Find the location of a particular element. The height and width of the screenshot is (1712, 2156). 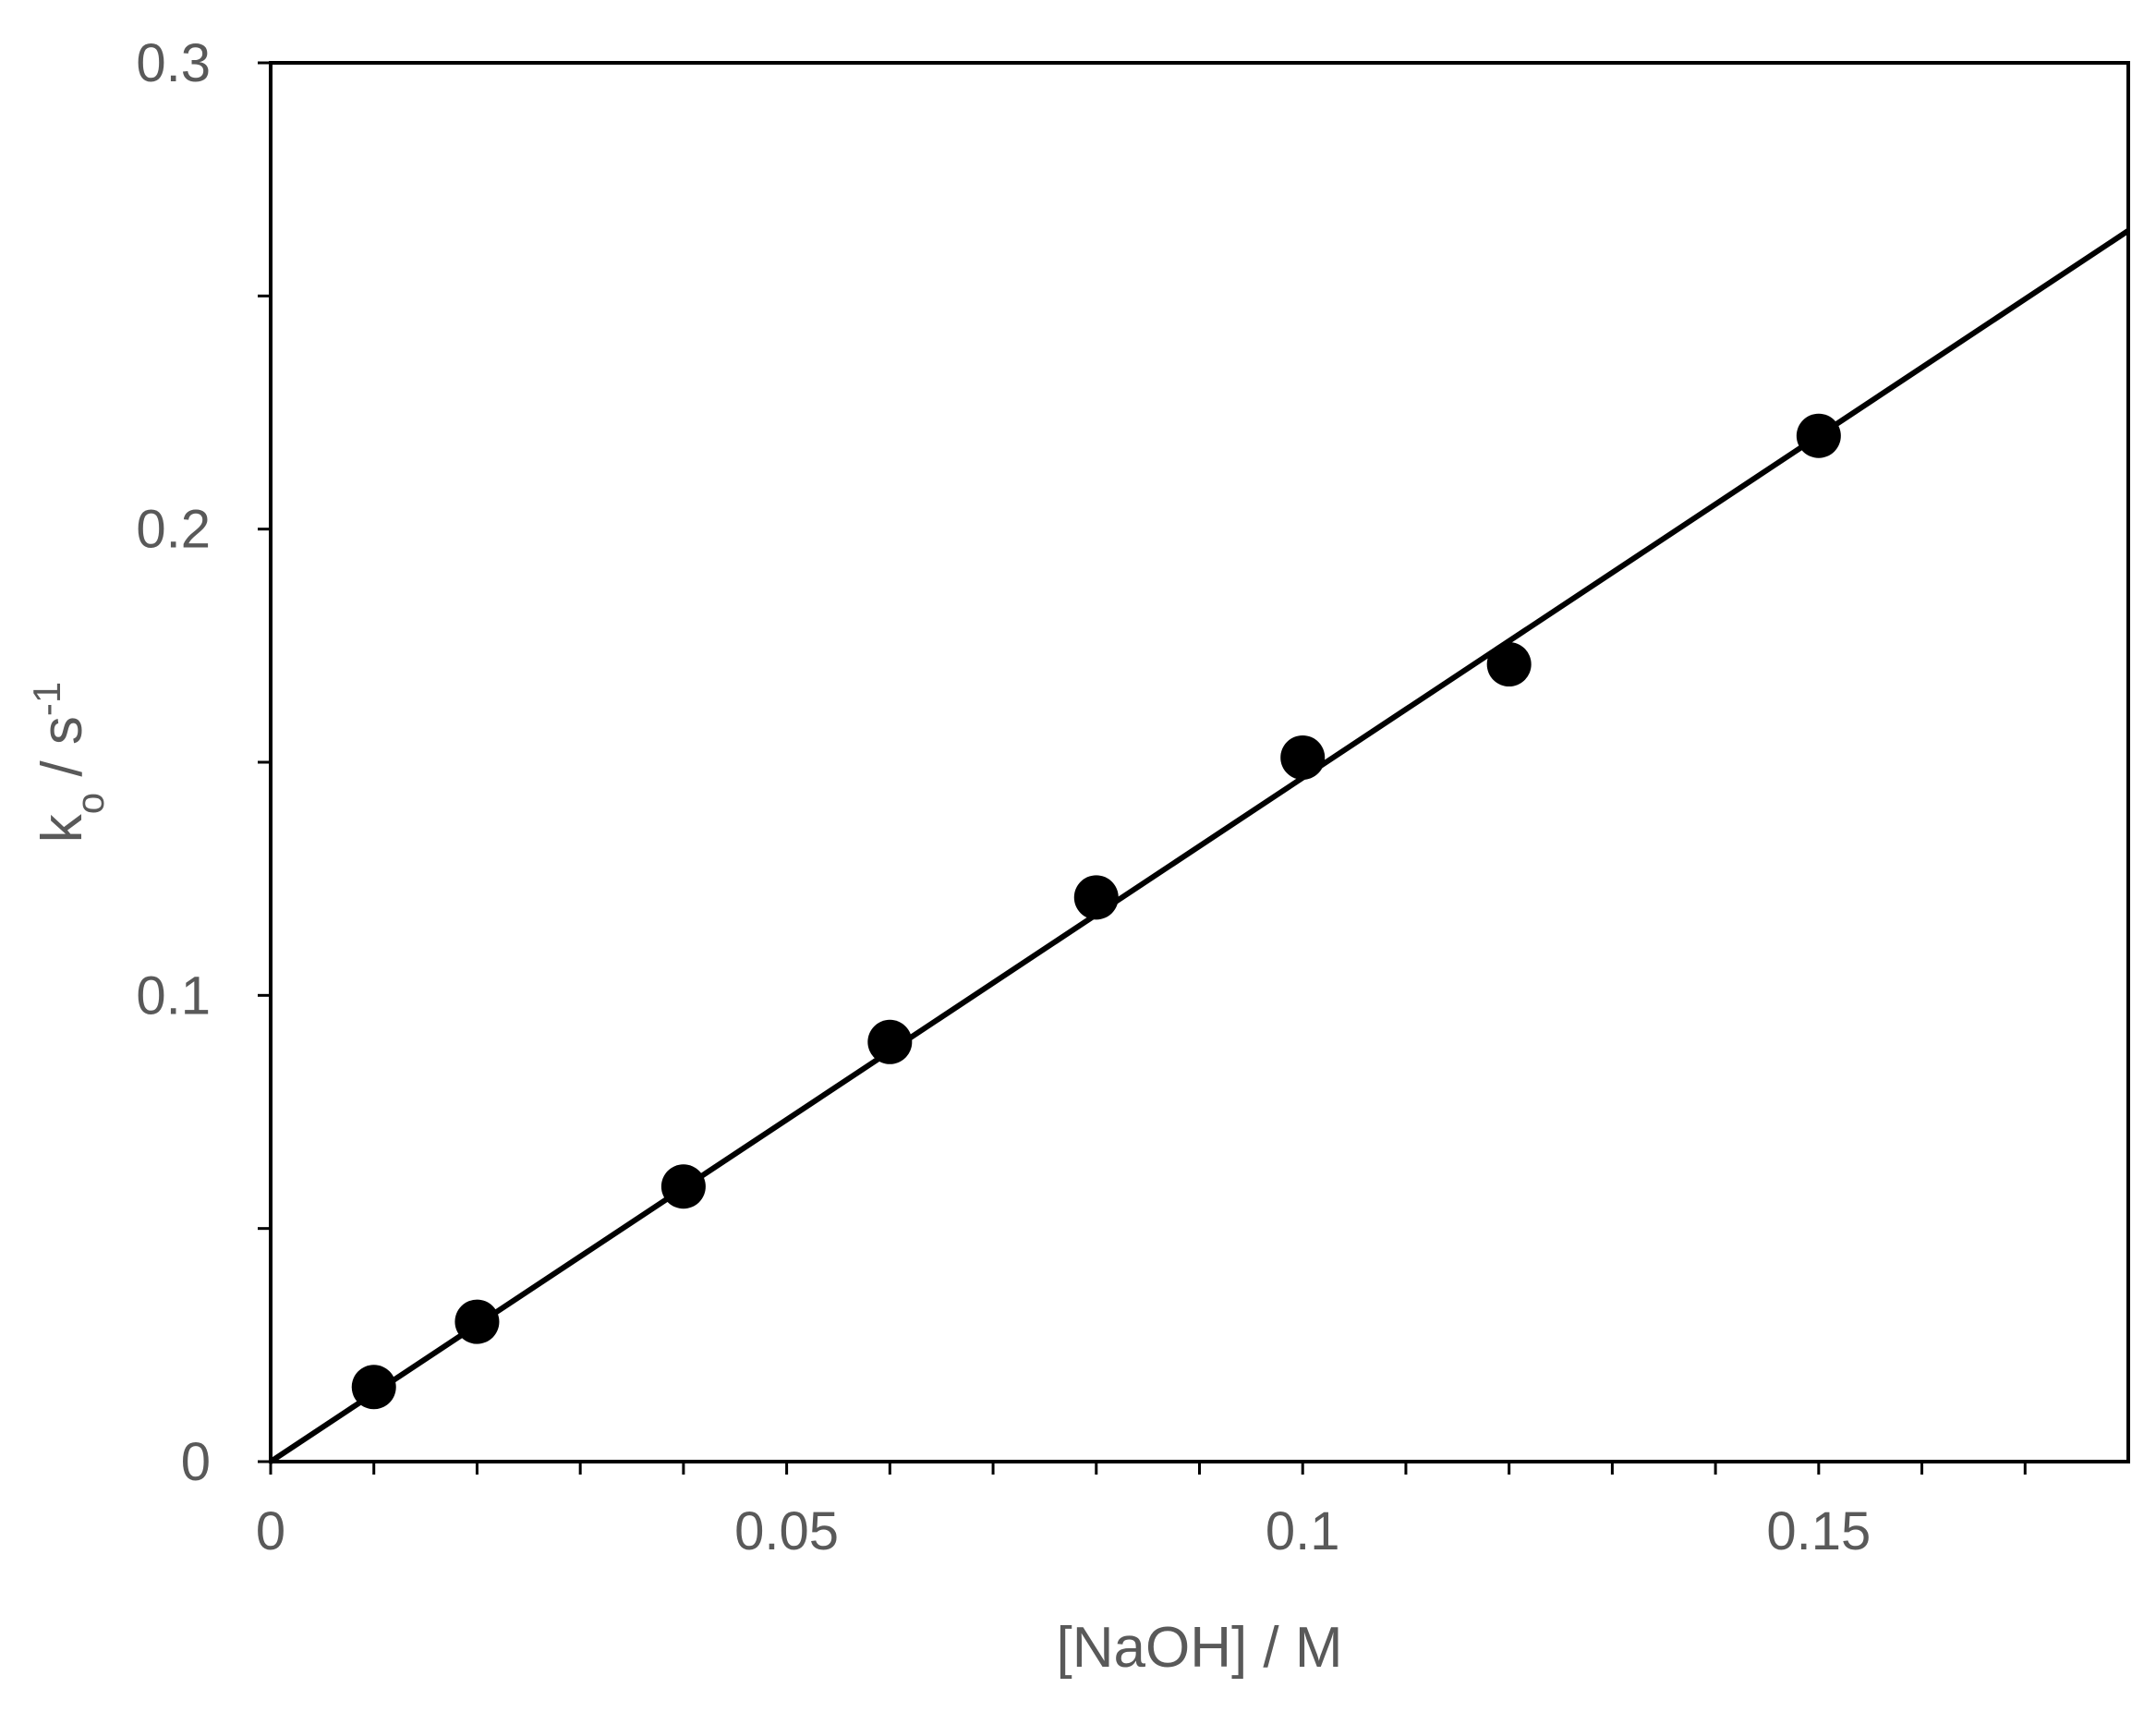

y-tick-label: 0.2 is located at coordinates (173, 530).